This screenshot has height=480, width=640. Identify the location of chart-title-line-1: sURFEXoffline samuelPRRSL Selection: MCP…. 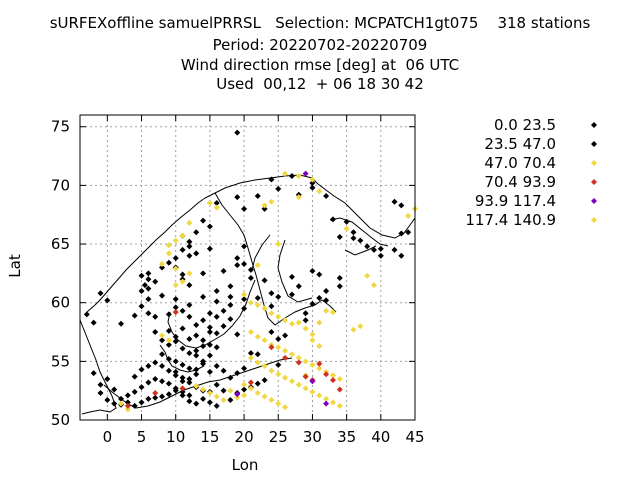
(320, 23).